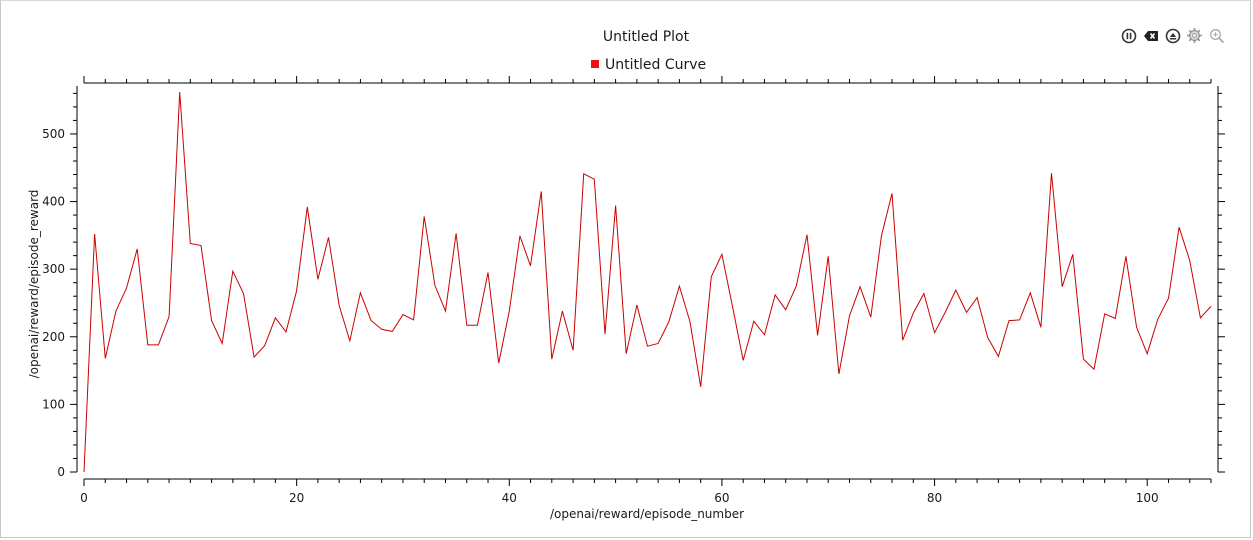 The image size is (1253, 540). I want to click on eject-icon, so click(1172, 35).